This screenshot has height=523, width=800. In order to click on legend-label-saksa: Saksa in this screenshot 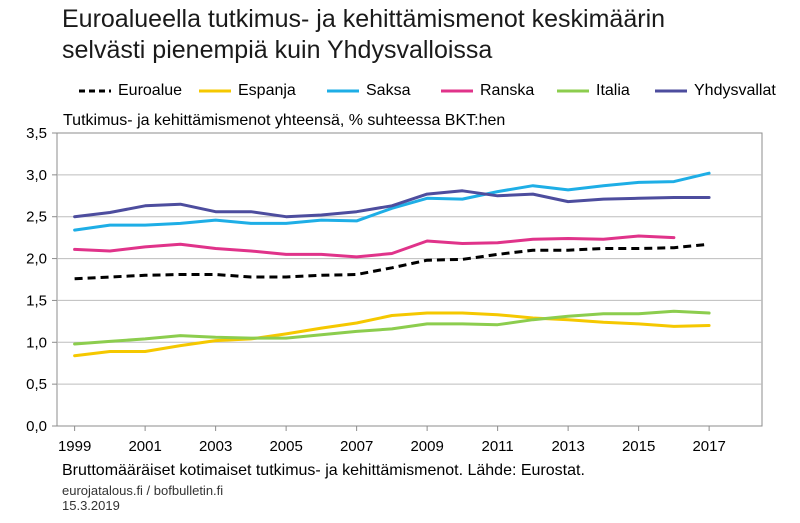, I will do `click(388, 90)`.